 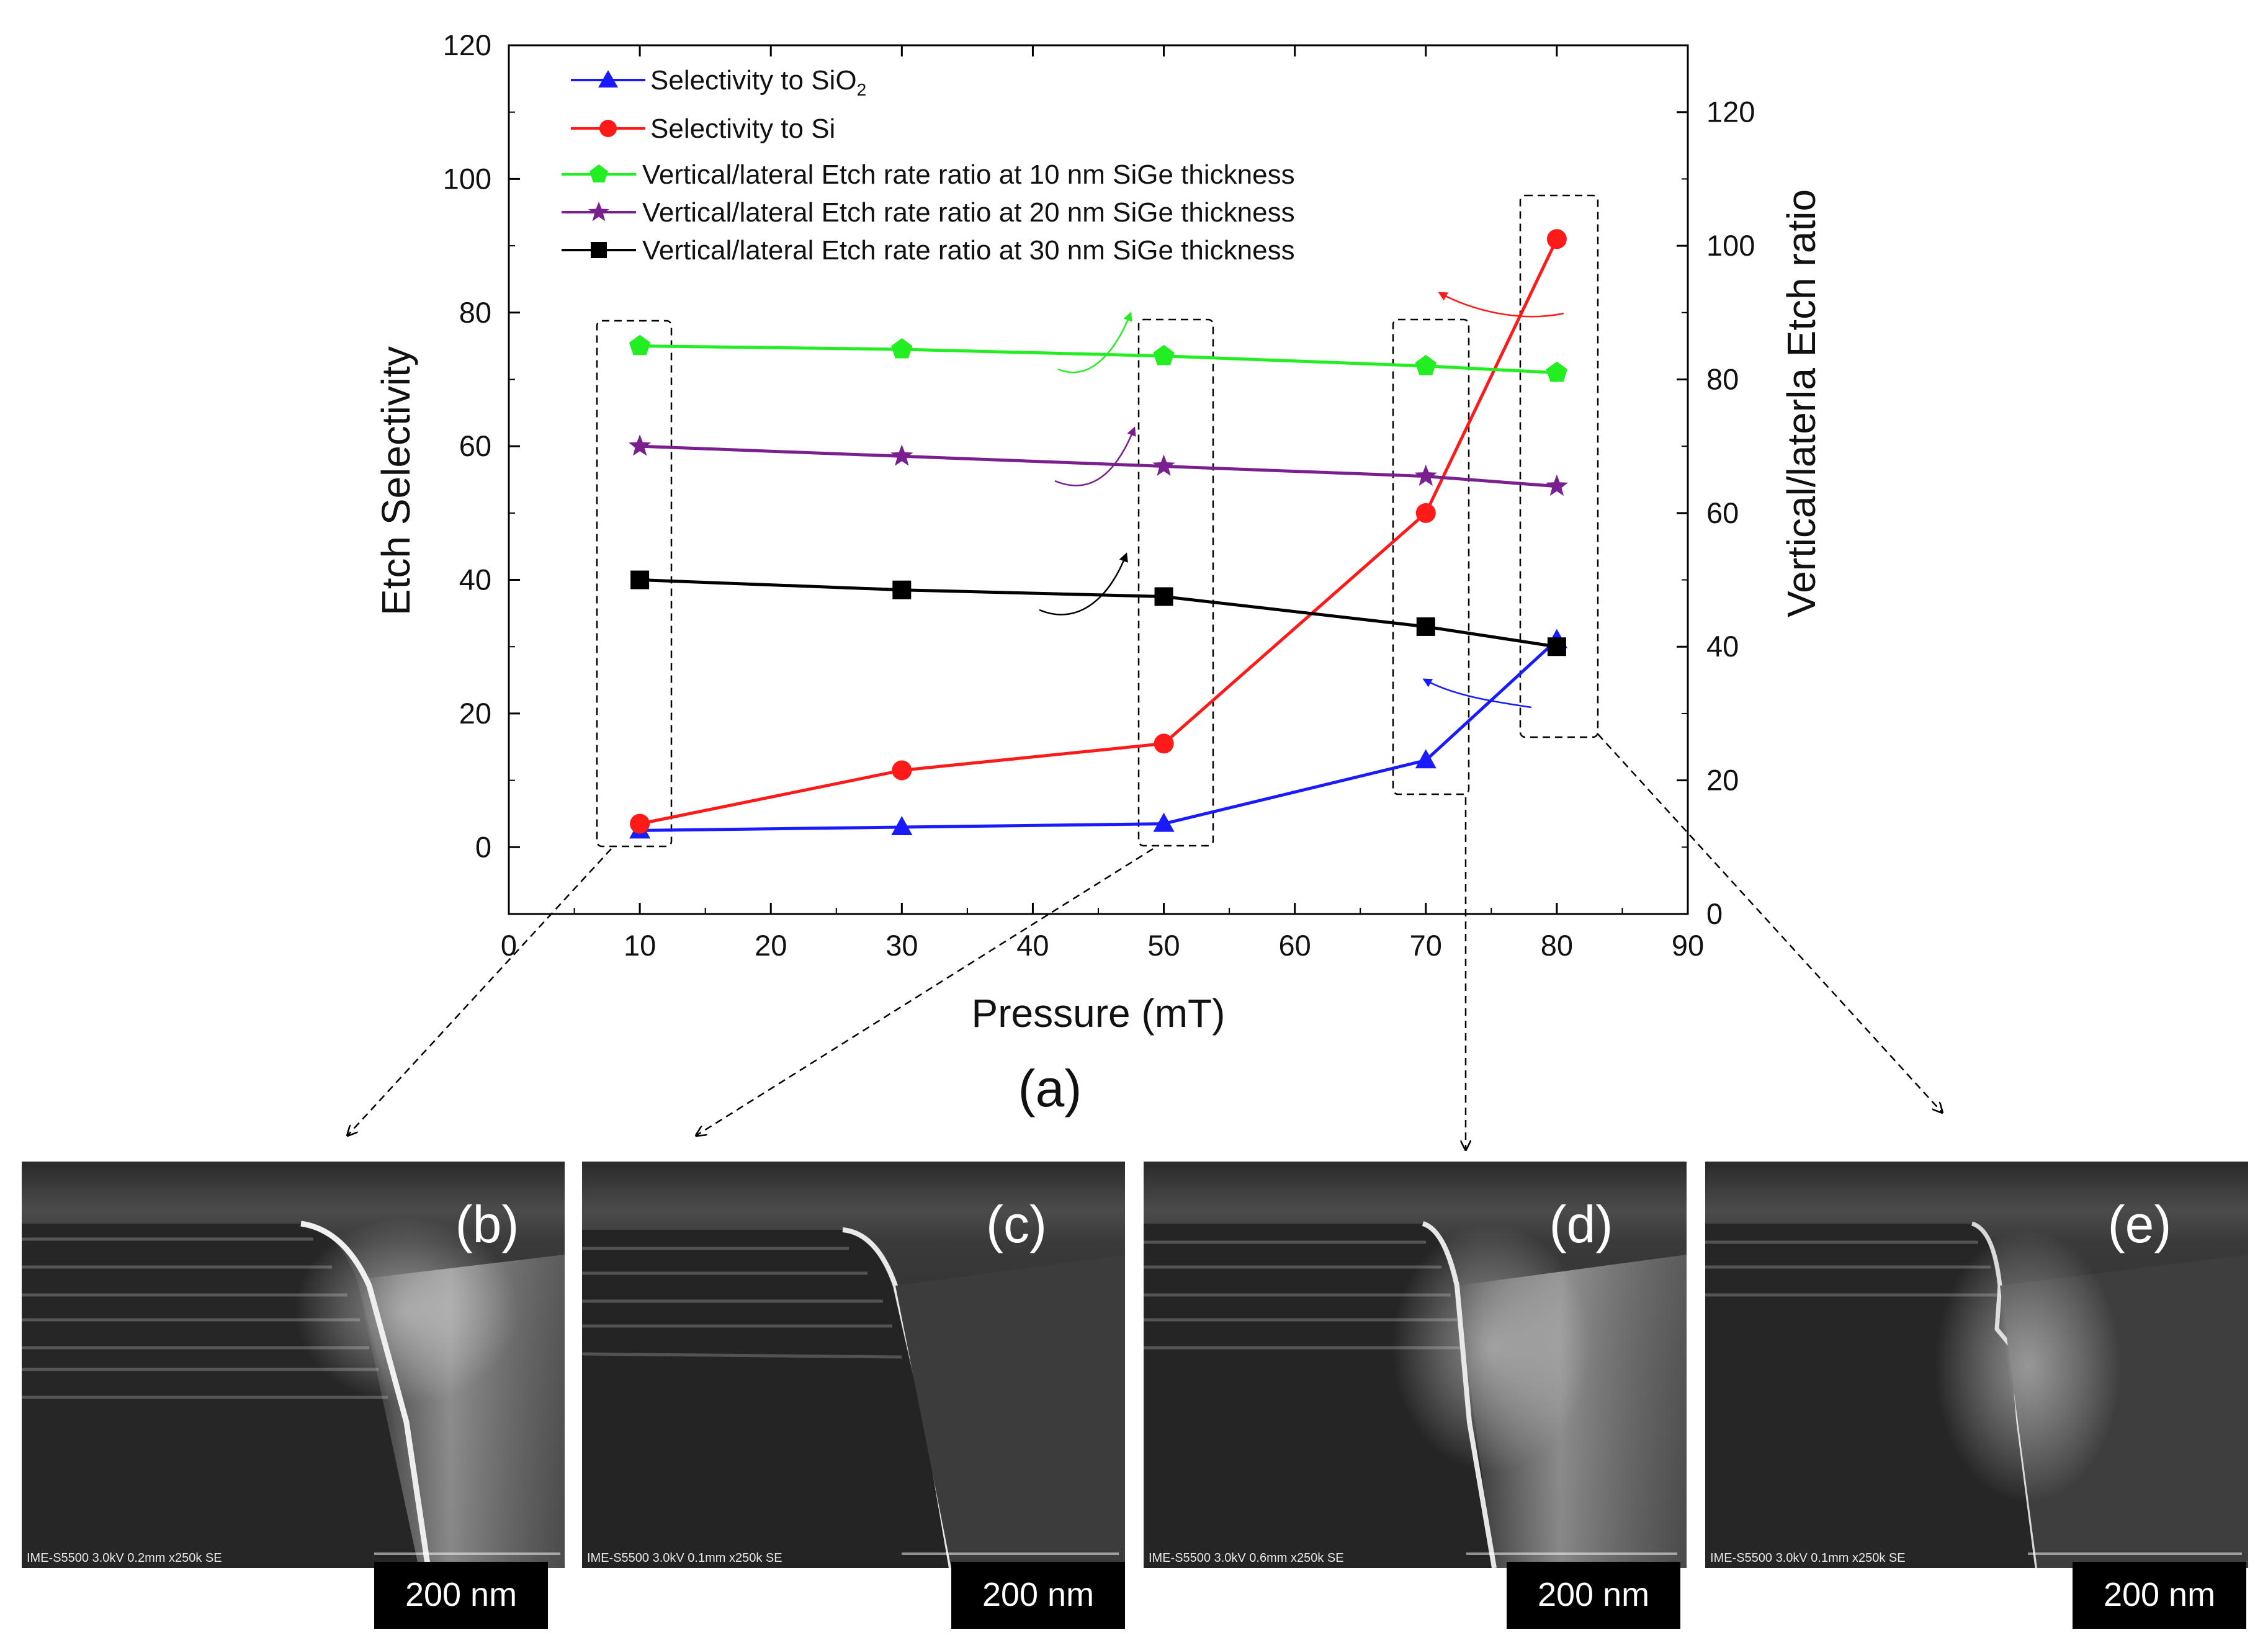 What do you see at coordinates (758, 82) in the screenshot?
I see `svg-text: Selectivity to SiO2` at bounding box center [758, 82].